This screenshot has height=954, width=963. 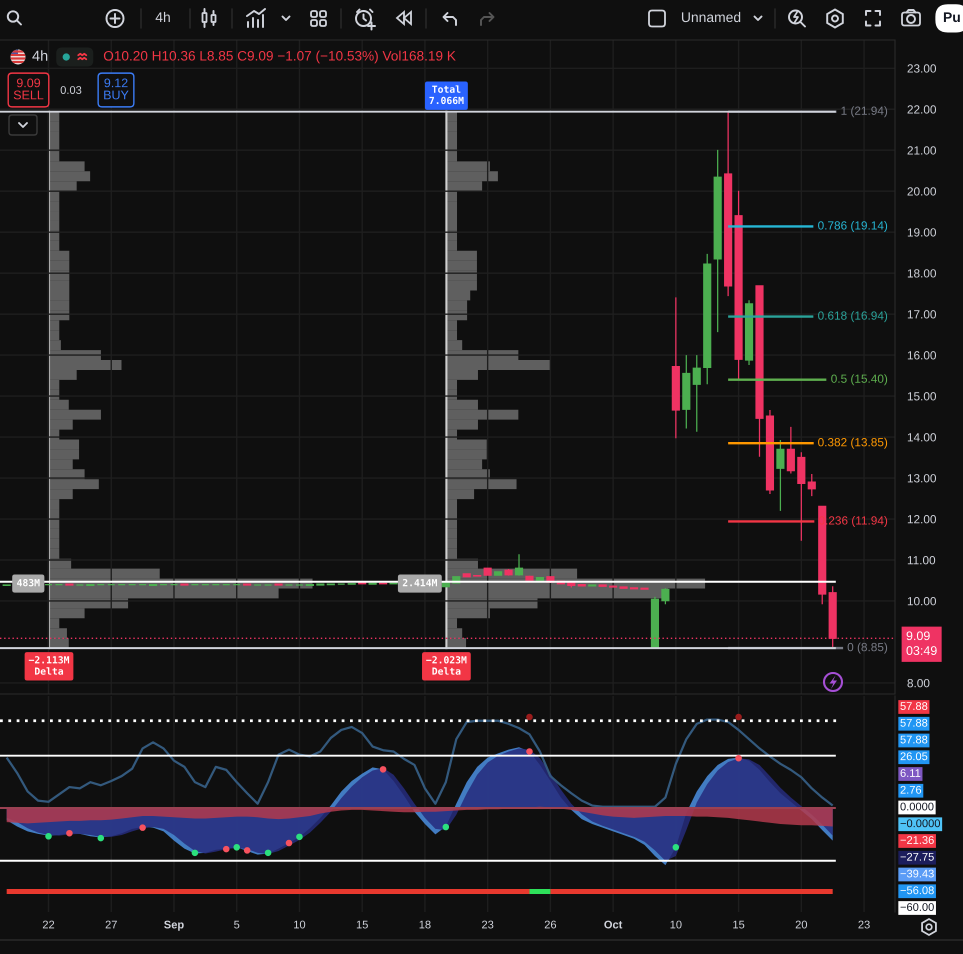 What do you see at coordinates (48, 924) in the screenshot?
I see `x-tick-label: 22` at bounding box center [48, 924].